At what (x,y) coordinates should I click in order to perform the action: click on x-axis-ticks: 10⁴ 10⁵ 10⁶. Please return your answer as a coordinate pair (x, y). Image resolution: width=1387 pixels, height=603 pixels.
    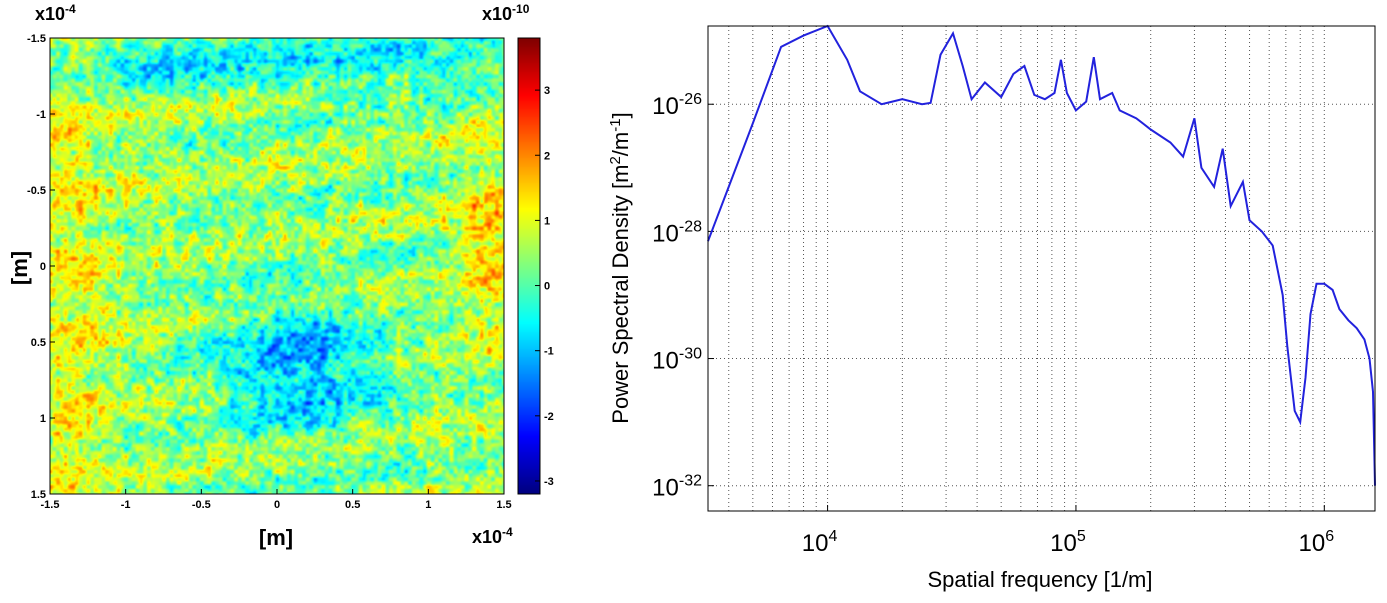
    Looking at the image, I should click on (1068, 531).